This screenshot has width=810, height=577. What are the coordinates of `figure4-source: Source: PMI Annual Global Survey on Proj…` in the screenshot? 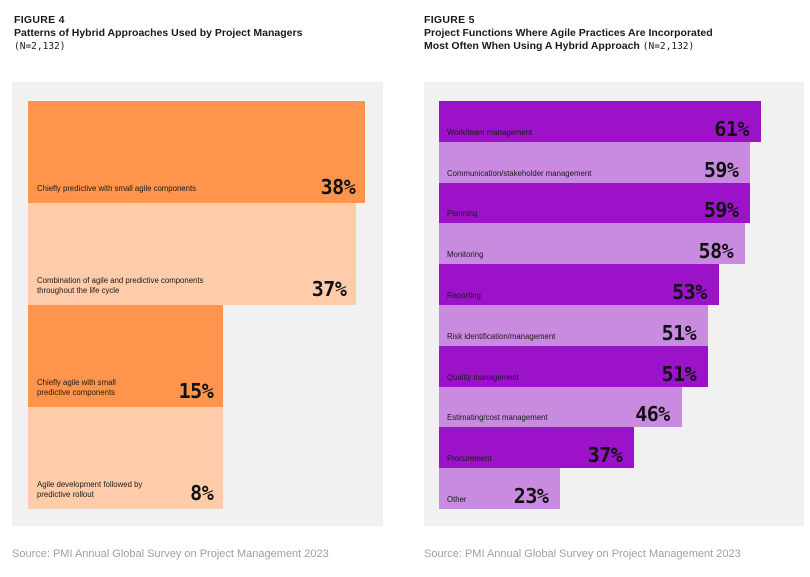 It's located at (170, 554).